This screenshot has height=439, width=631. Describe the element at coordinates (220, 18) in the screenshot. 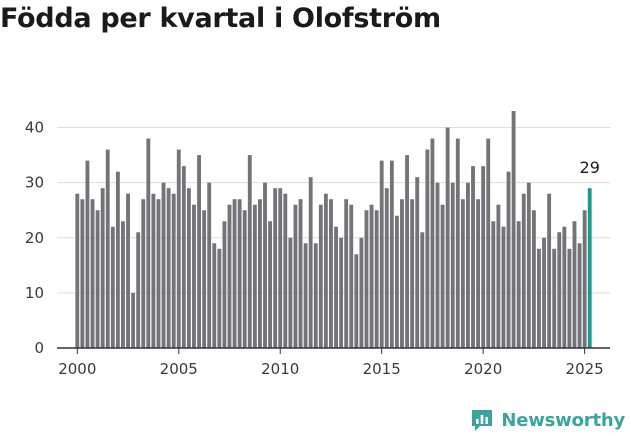

I see `chart-title: Födda per kvartal i Olofström` at that location.